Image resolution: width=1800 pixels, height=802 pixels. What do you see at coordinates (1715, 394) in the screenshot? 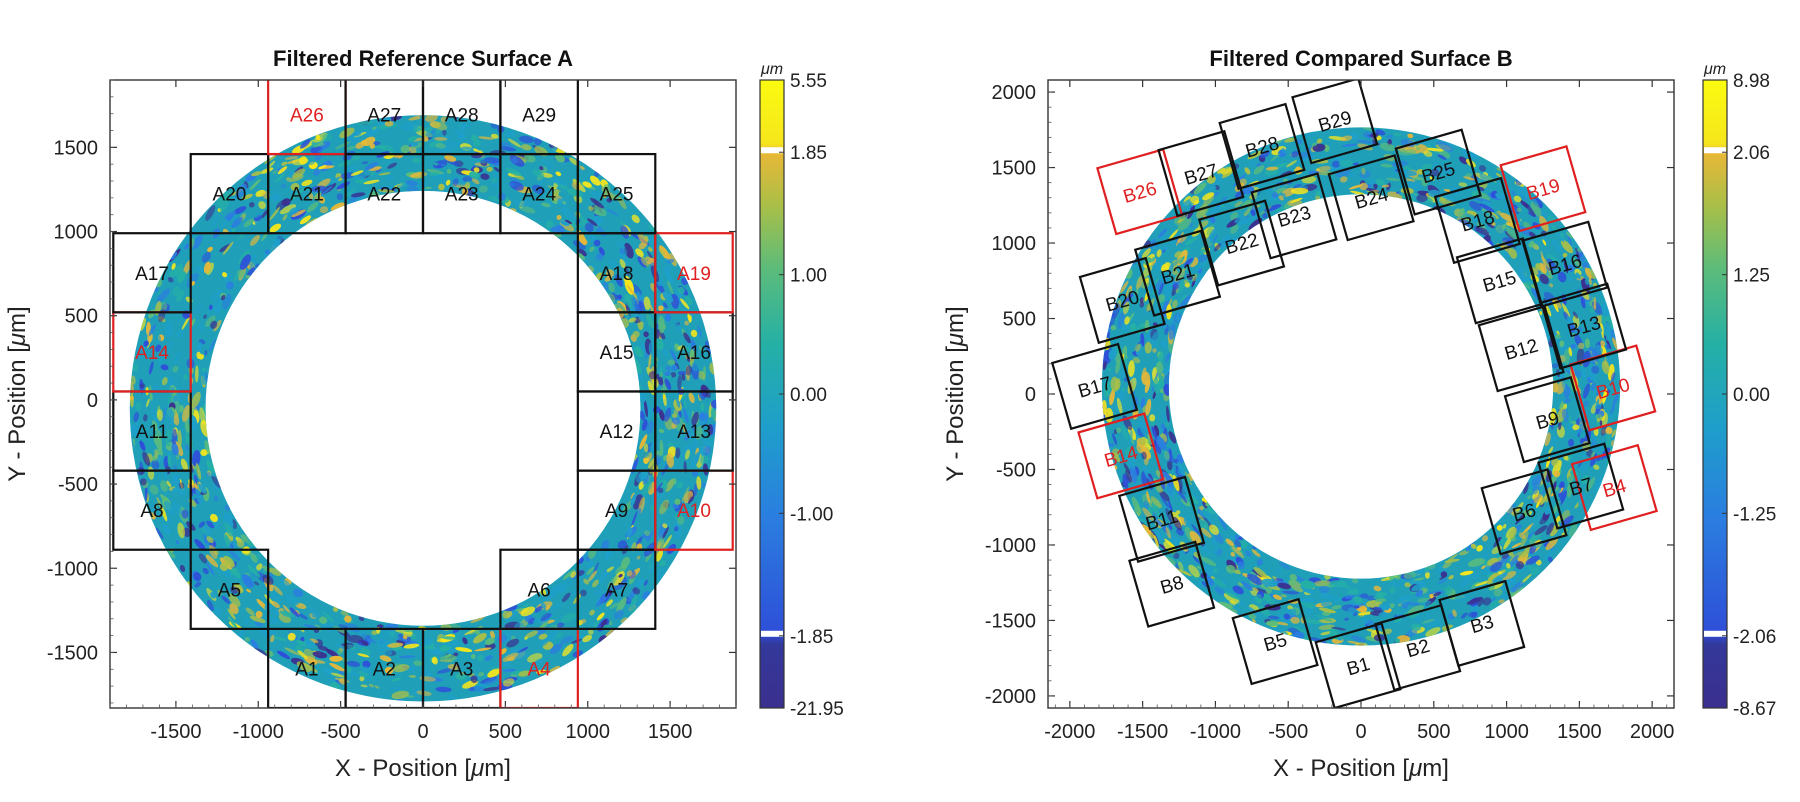
I see `colorbar-gradient` at bounding box center [1715, 394].